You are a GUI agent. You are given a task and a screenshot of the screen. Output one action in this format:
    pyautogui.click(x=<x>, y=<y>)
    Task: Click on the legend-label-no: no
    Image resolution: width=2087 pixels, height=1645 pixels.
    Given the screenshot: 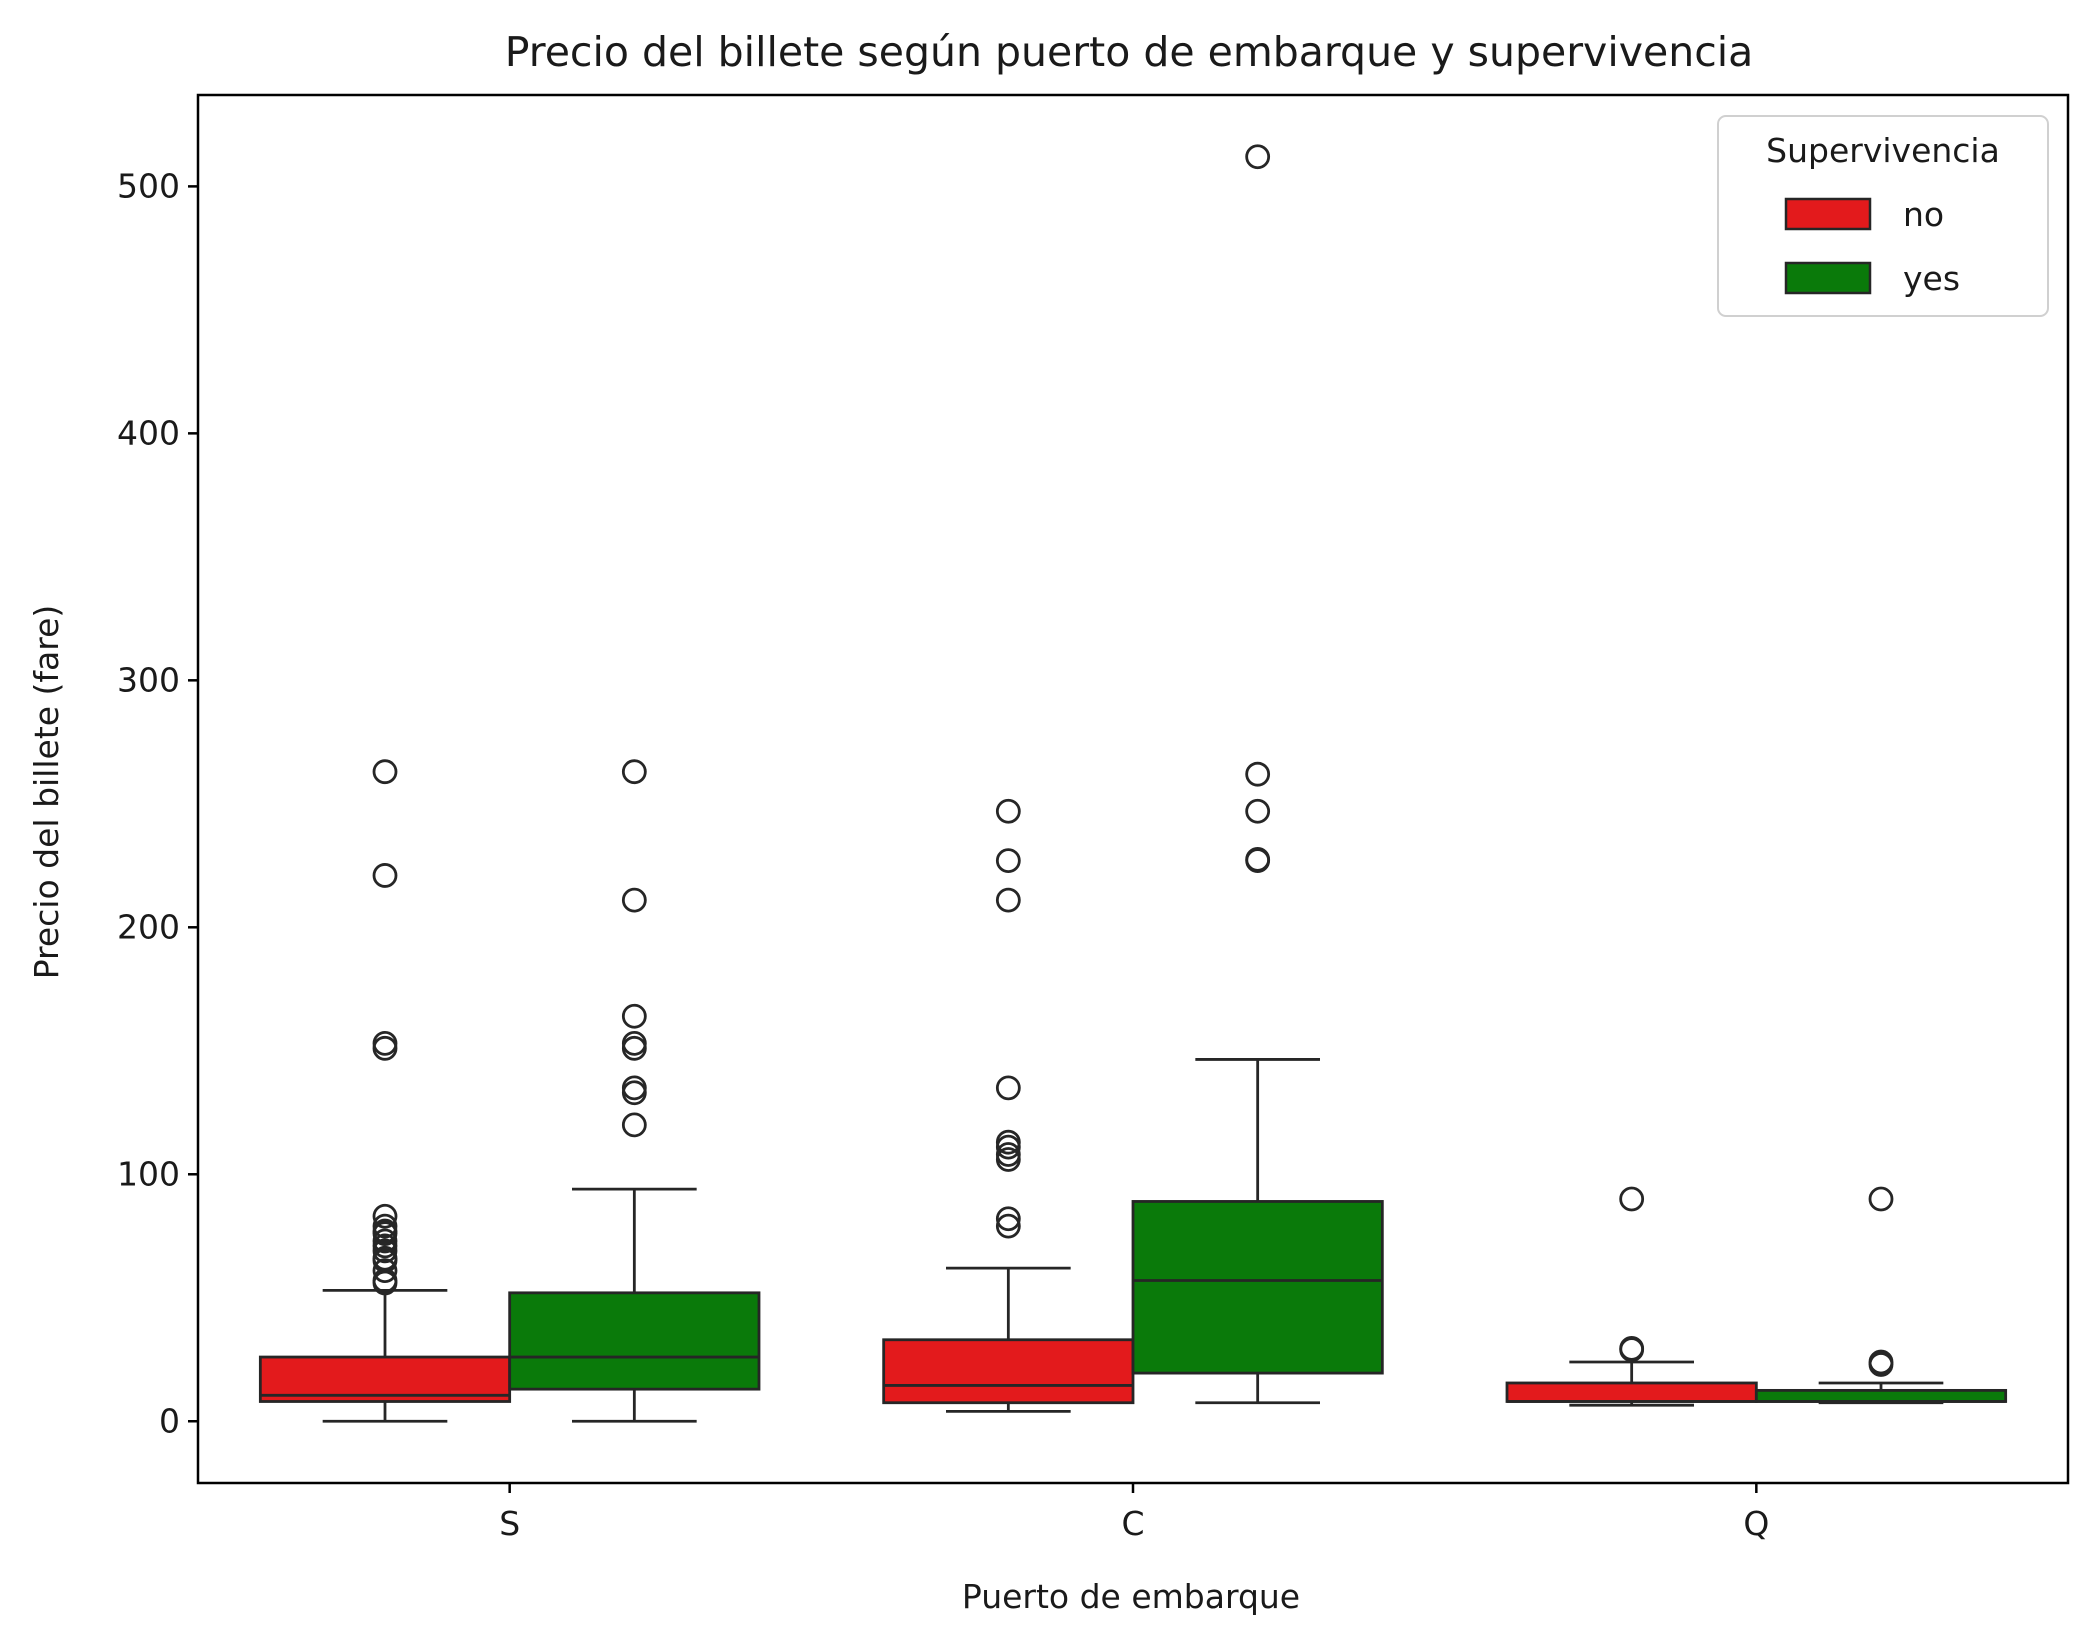 What is the action you would take?
    pyautogui.click(x=1923, y=214)
    